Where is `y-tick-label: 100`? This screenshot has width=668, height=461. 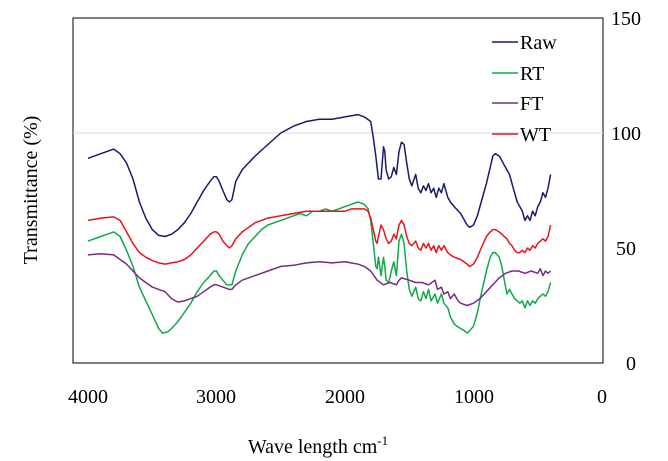
y-tick-label: 100 is located at coordinates (626, 134).